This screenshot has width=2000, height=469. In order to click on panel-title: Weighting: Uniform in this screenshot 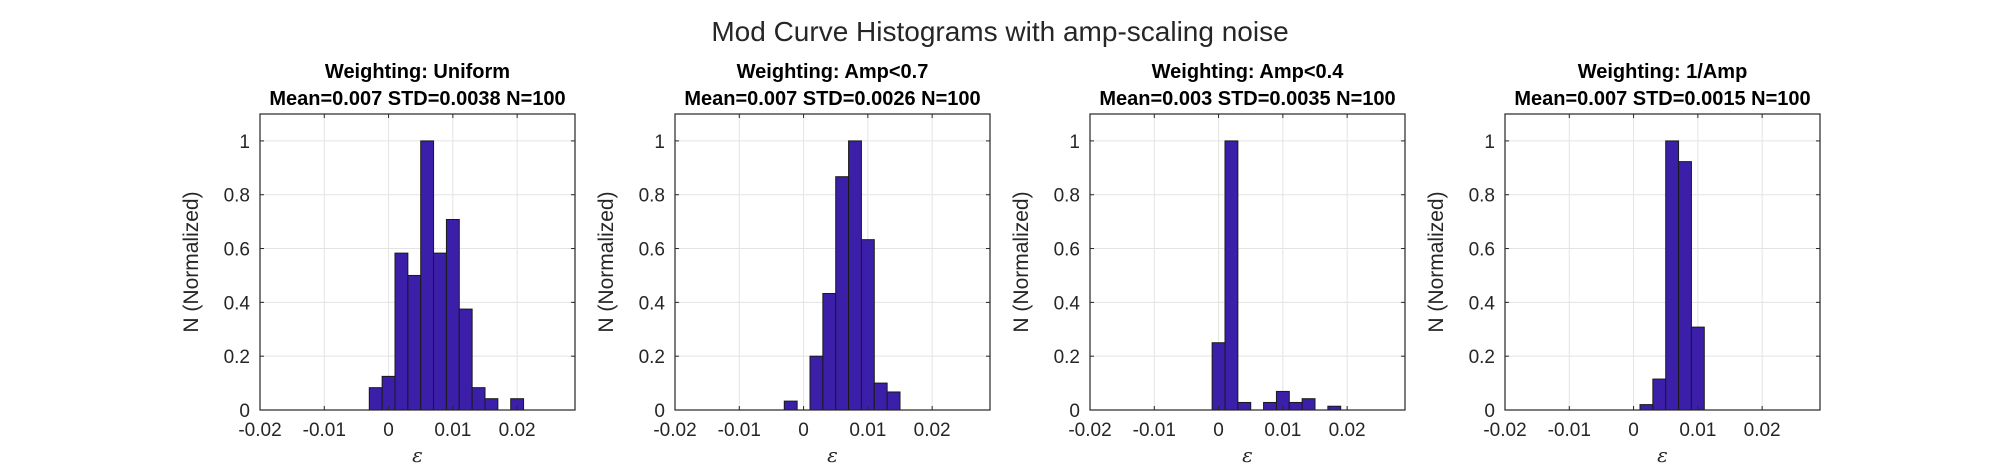, I will do `click(417, 72)`.